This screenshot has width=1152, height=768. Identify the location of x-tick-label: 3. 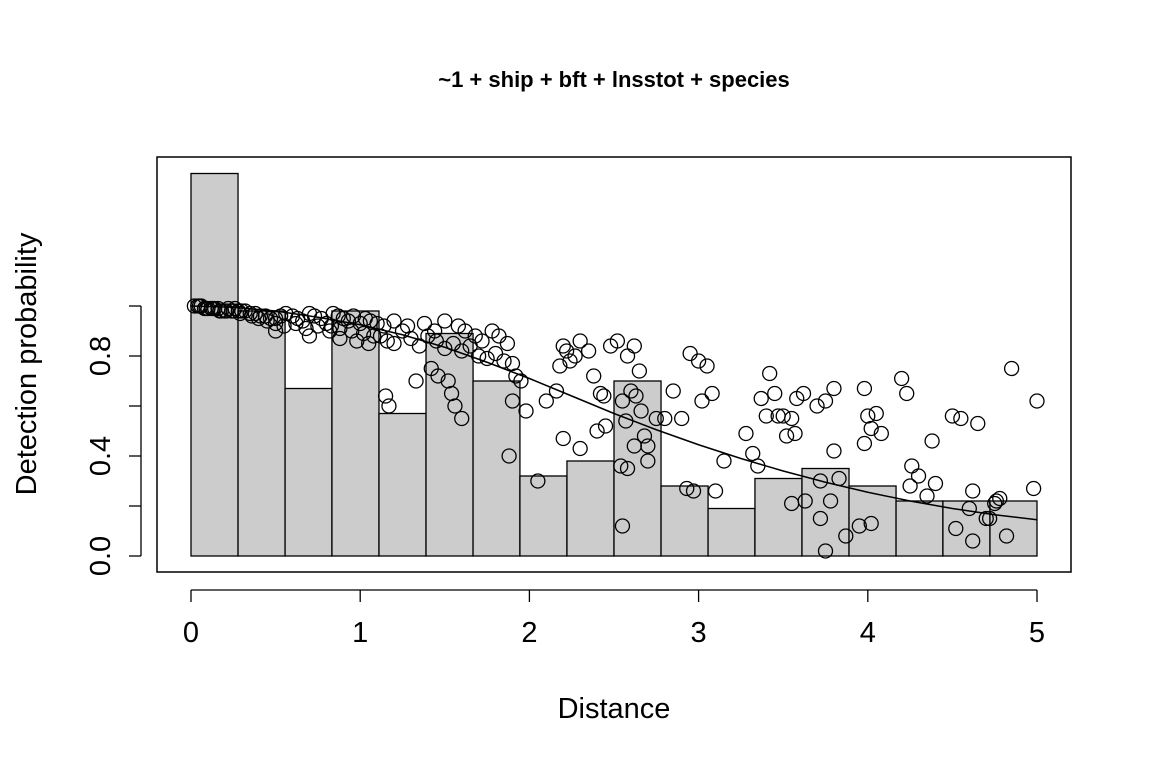
(699, 633).